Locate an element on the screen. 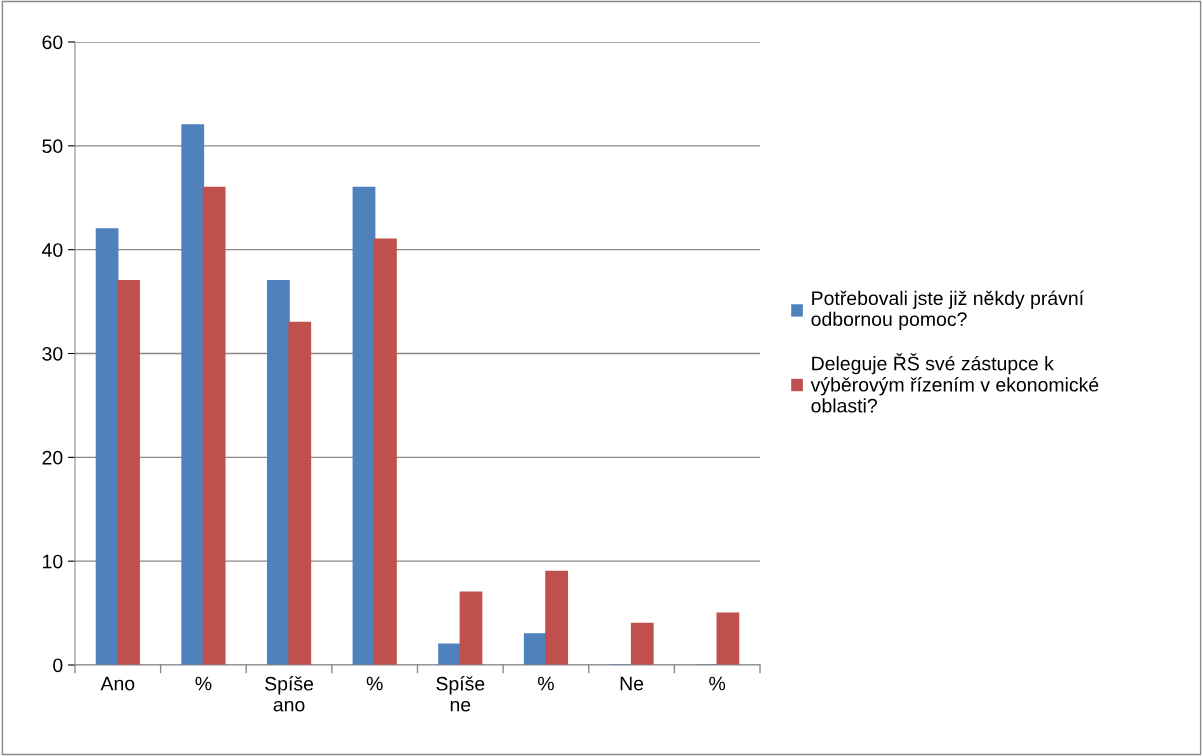 The width and height of the screenshot is (1203, 756). y-tick-label: 50 is located at coordinates (52, 146).